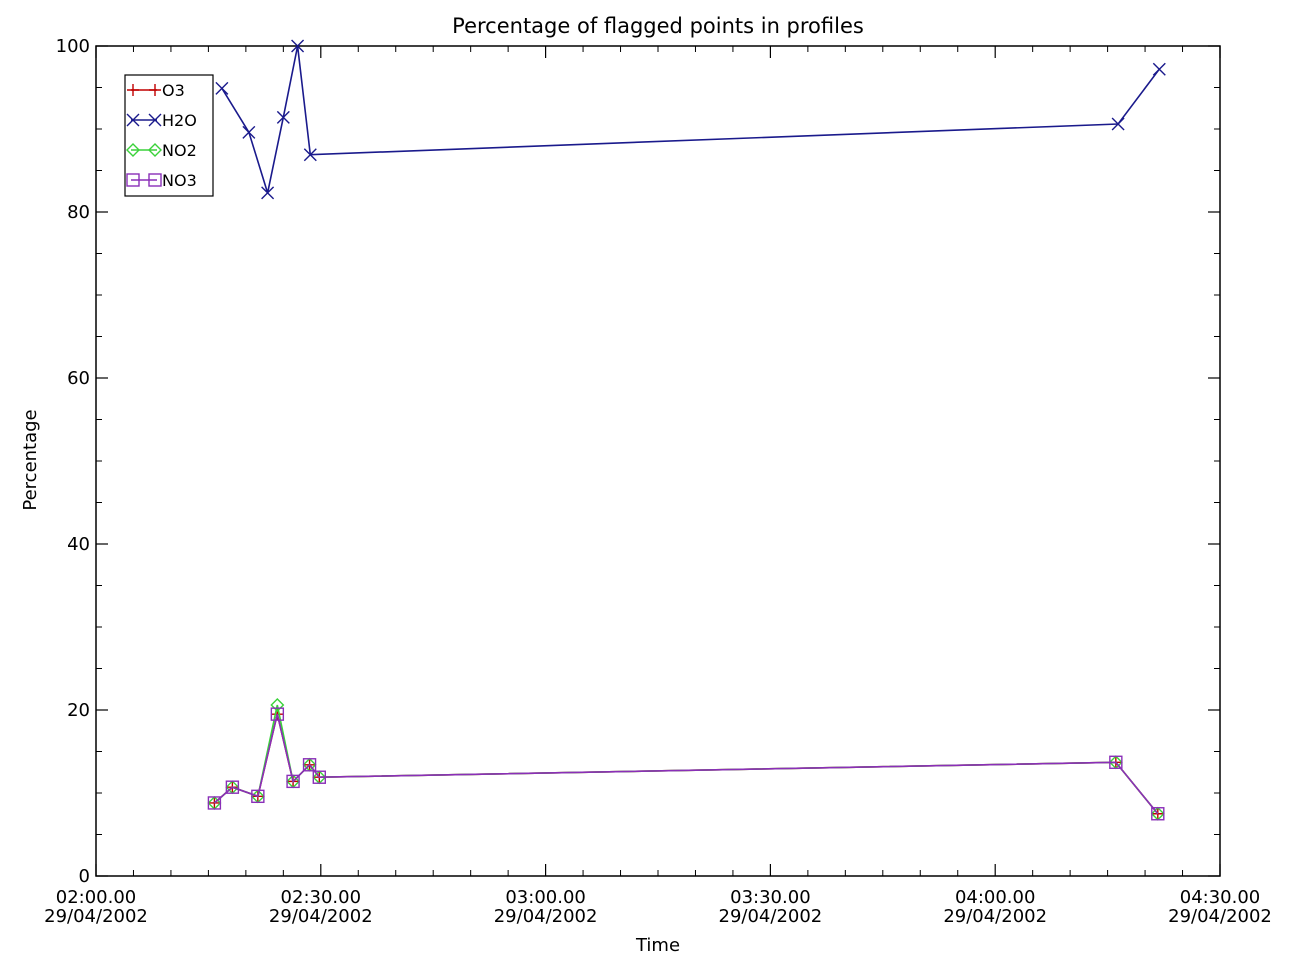  What do you see at coordinates (84, 876) in the screenshot?
I see `y-tick-label: 0` at bounding box center [84, 876].